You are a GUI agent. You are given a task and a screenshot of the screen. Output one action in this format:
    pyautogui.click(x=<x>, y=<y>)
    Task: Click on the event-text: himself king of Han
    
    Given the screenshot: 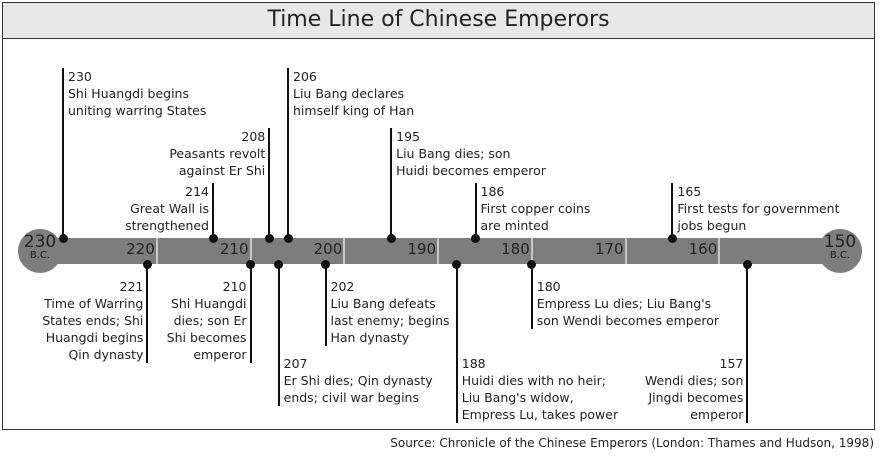 What is the action you would take?
    pyautogui.click(x=354, y=110)
    